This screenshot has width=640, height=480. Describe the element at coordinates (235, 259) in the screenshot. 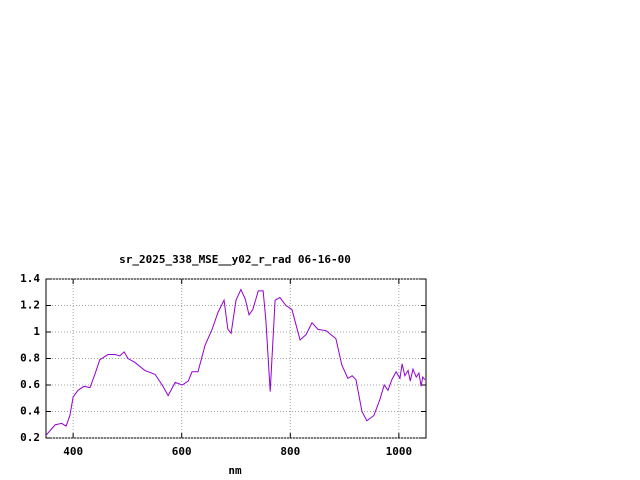

I see `chart-title: sr_2025_338_MSE__y02_r_rad 06-16-00` at that location.